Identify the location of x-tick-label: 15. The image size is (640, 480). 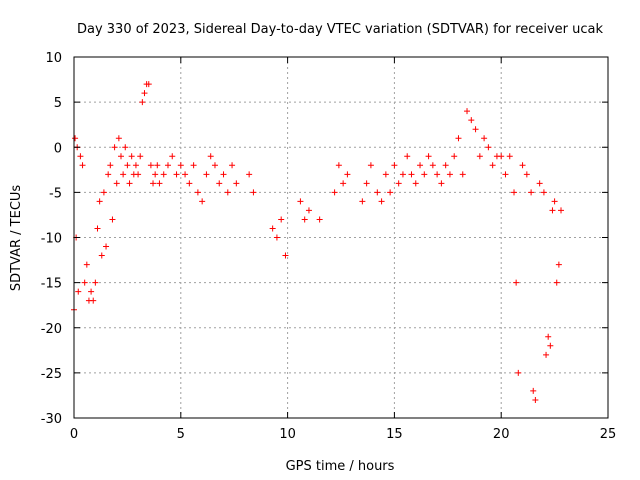
(394, 434).